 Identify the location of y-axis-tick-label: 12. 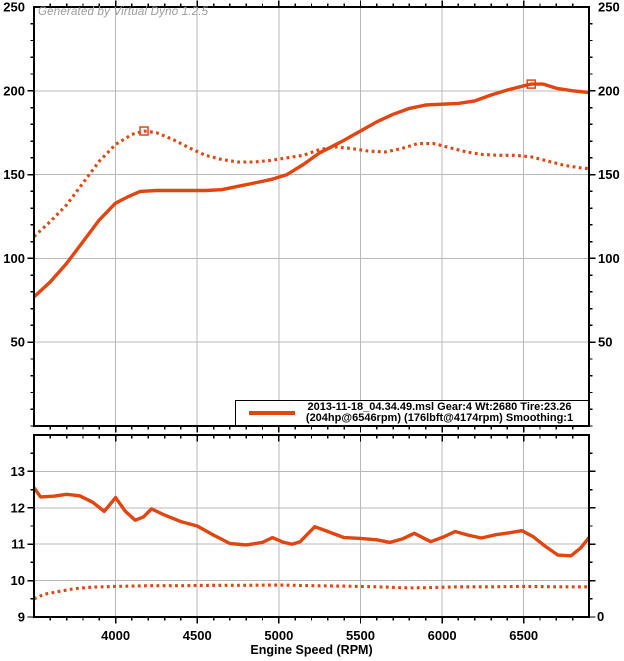
(18, 507).